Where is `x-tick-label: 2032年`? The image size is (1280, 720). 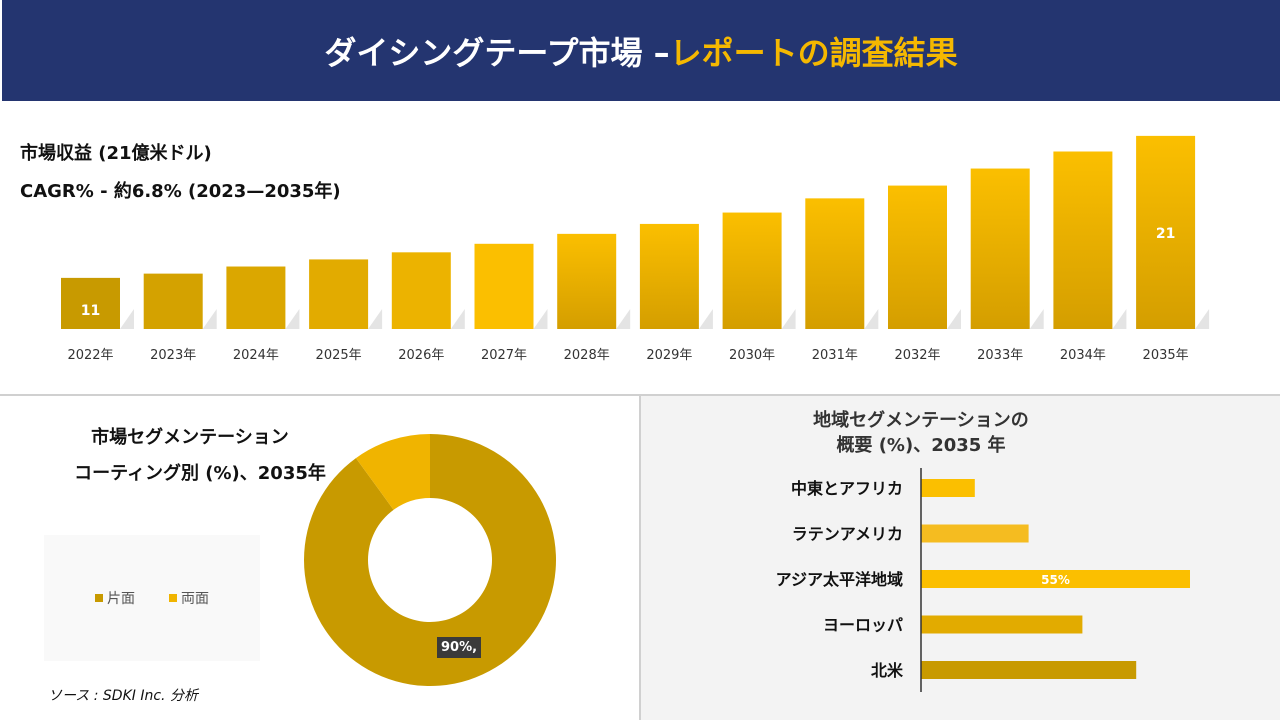
x-tick-label: 2032年 is located at coordinates (917, 355).